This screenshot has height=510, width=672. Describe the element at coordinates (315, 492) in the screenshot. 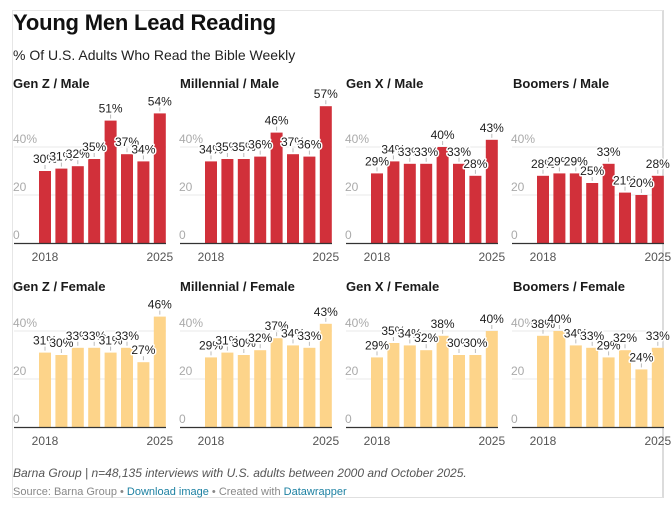

I see `datawrapper-link: Datawrapper` at that location.